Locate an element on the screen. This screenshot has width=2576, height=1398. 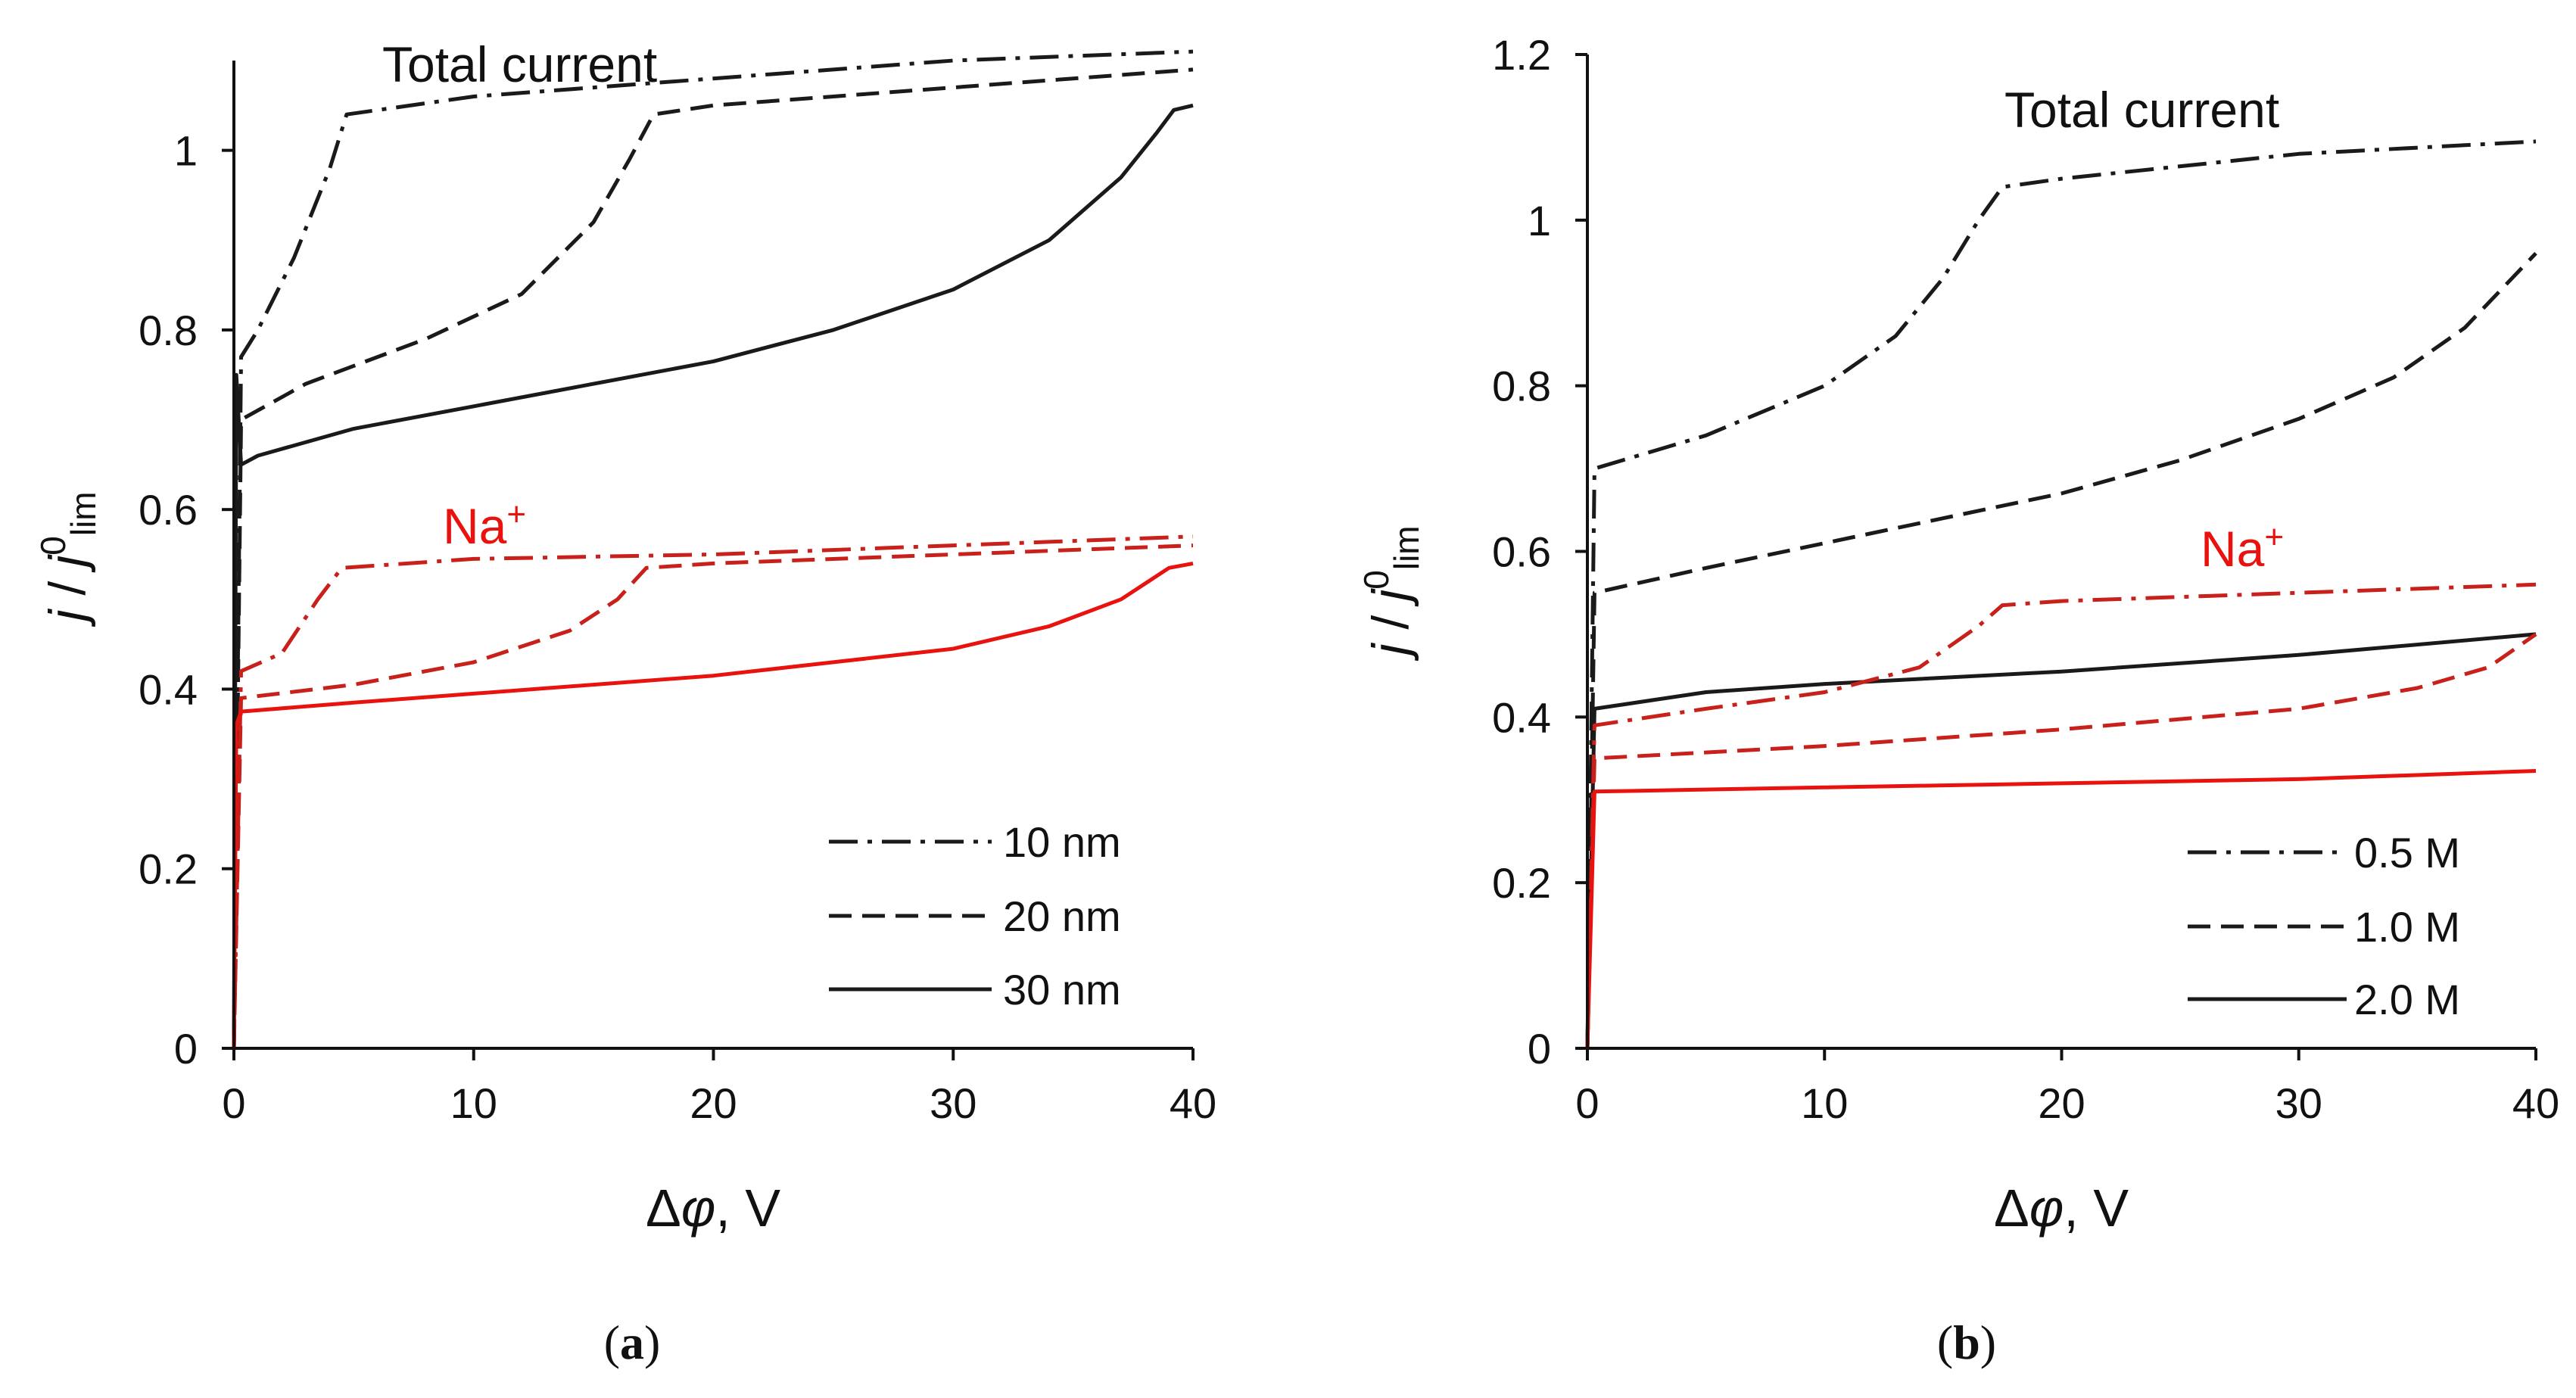
series-na-10nm is located at coordinates (713, 792).